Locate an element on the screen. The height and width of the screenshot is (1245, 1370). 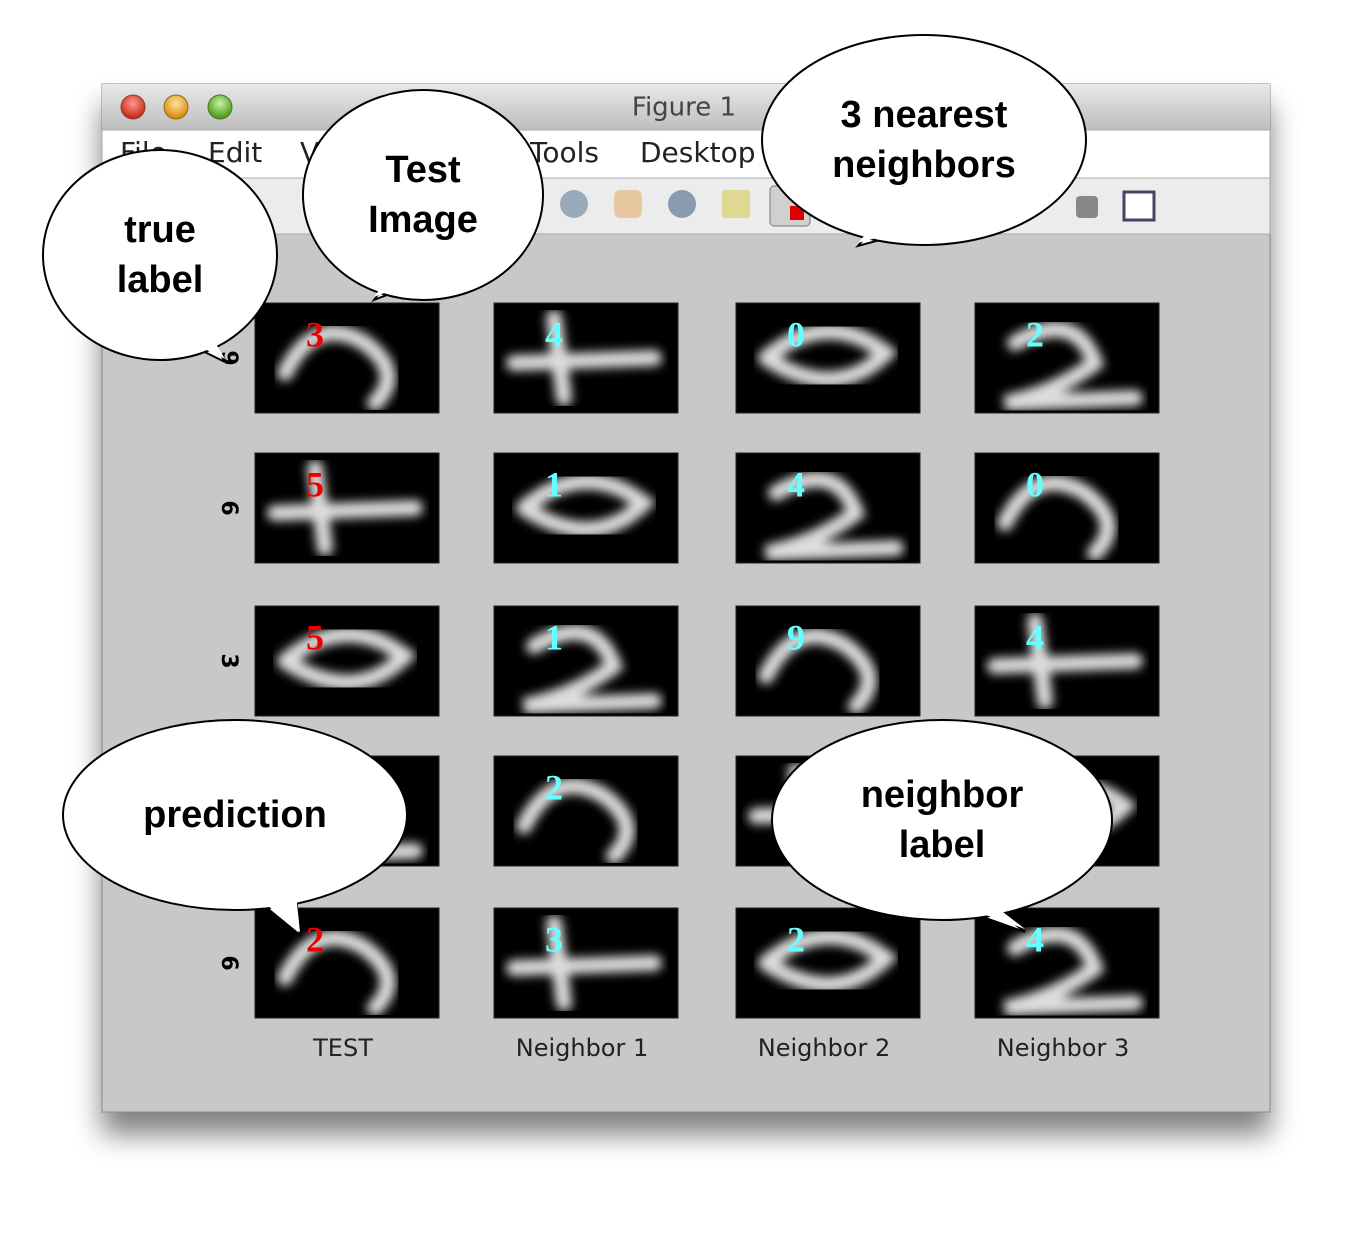
brush-color is located at coordinates (797, 213).